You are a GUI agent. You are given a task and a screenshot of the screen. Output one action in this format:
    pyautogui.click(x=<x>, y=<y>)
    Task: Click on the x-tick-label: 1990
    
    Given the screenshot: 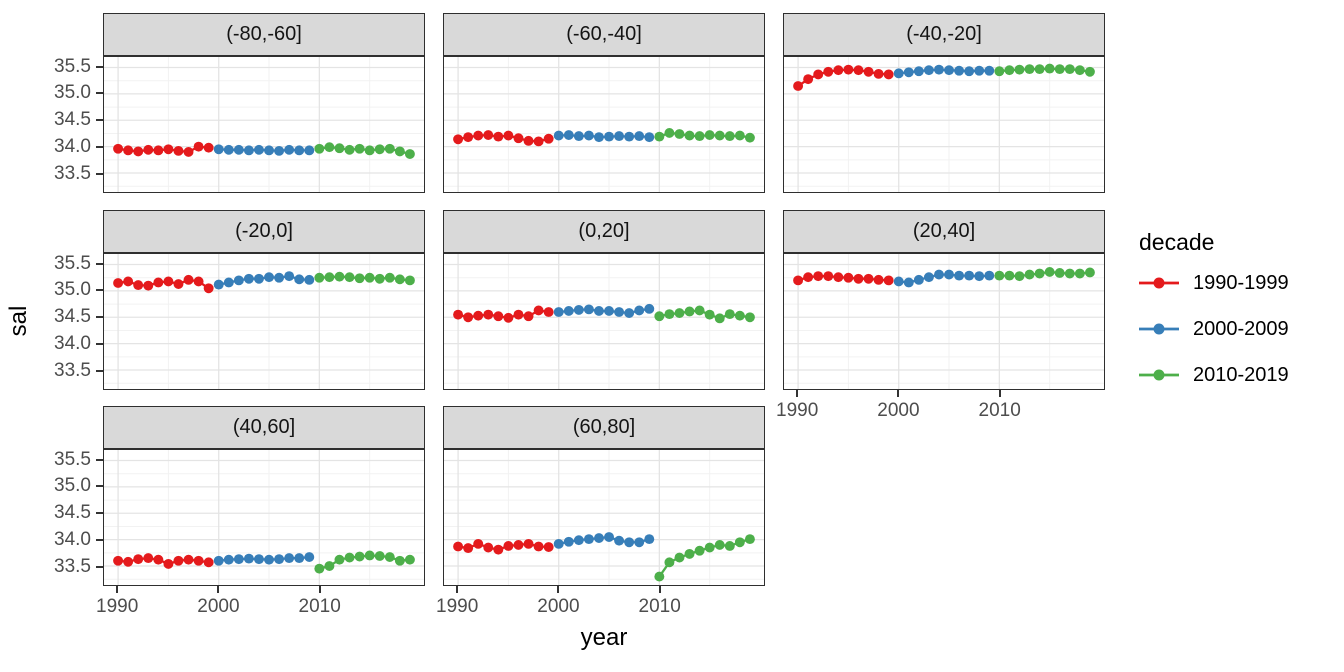 What is the action you would take?
    pyautogui.click(x=457, y=606)
    